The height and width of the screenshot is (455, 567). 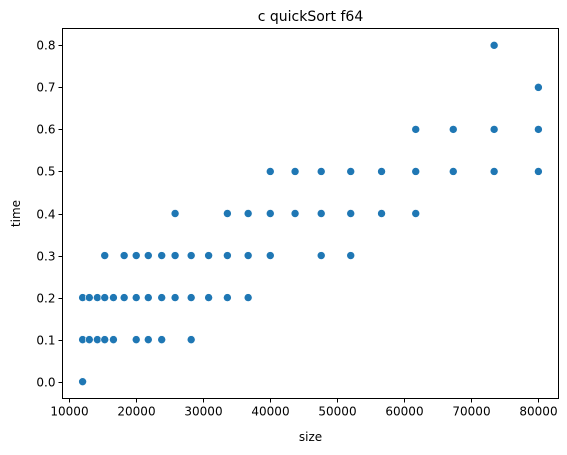 What do you see at coordinates (45, 88) in the screenshot?
I see `y-tick-label: 0.7` at bounding box center [45, 88].